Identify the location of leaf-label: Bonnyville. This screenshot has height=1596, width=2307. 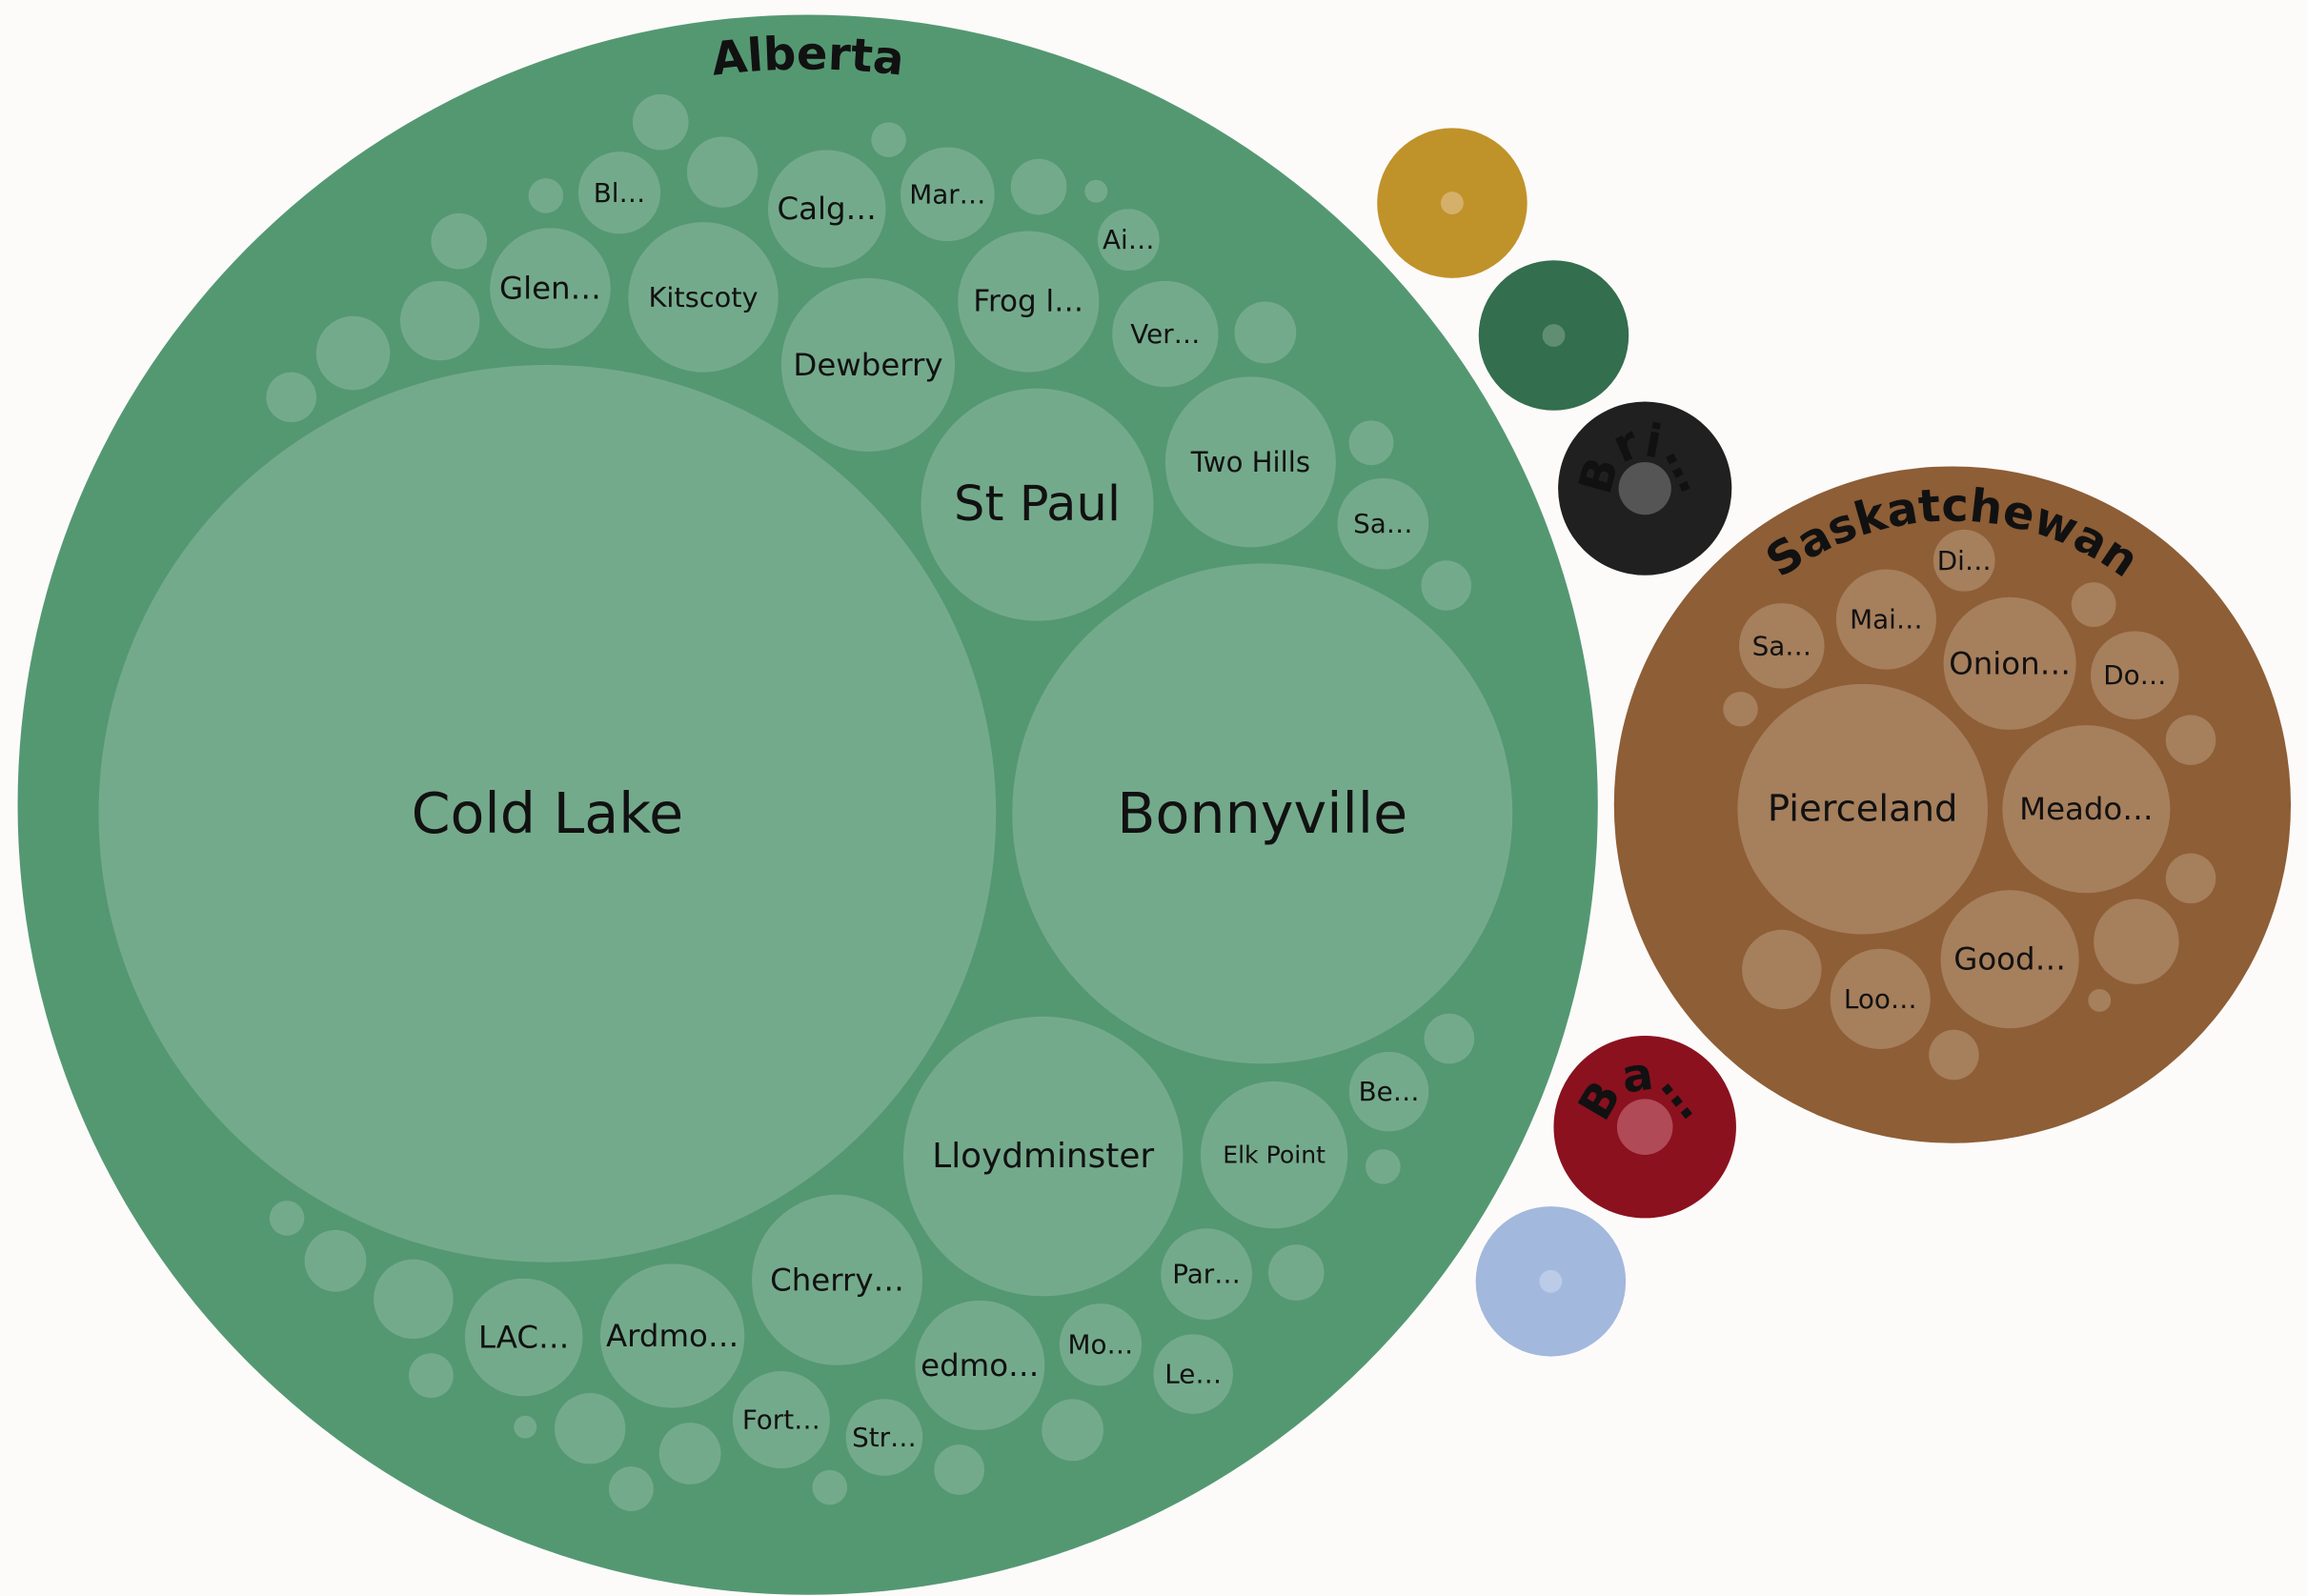
(1262, 813).